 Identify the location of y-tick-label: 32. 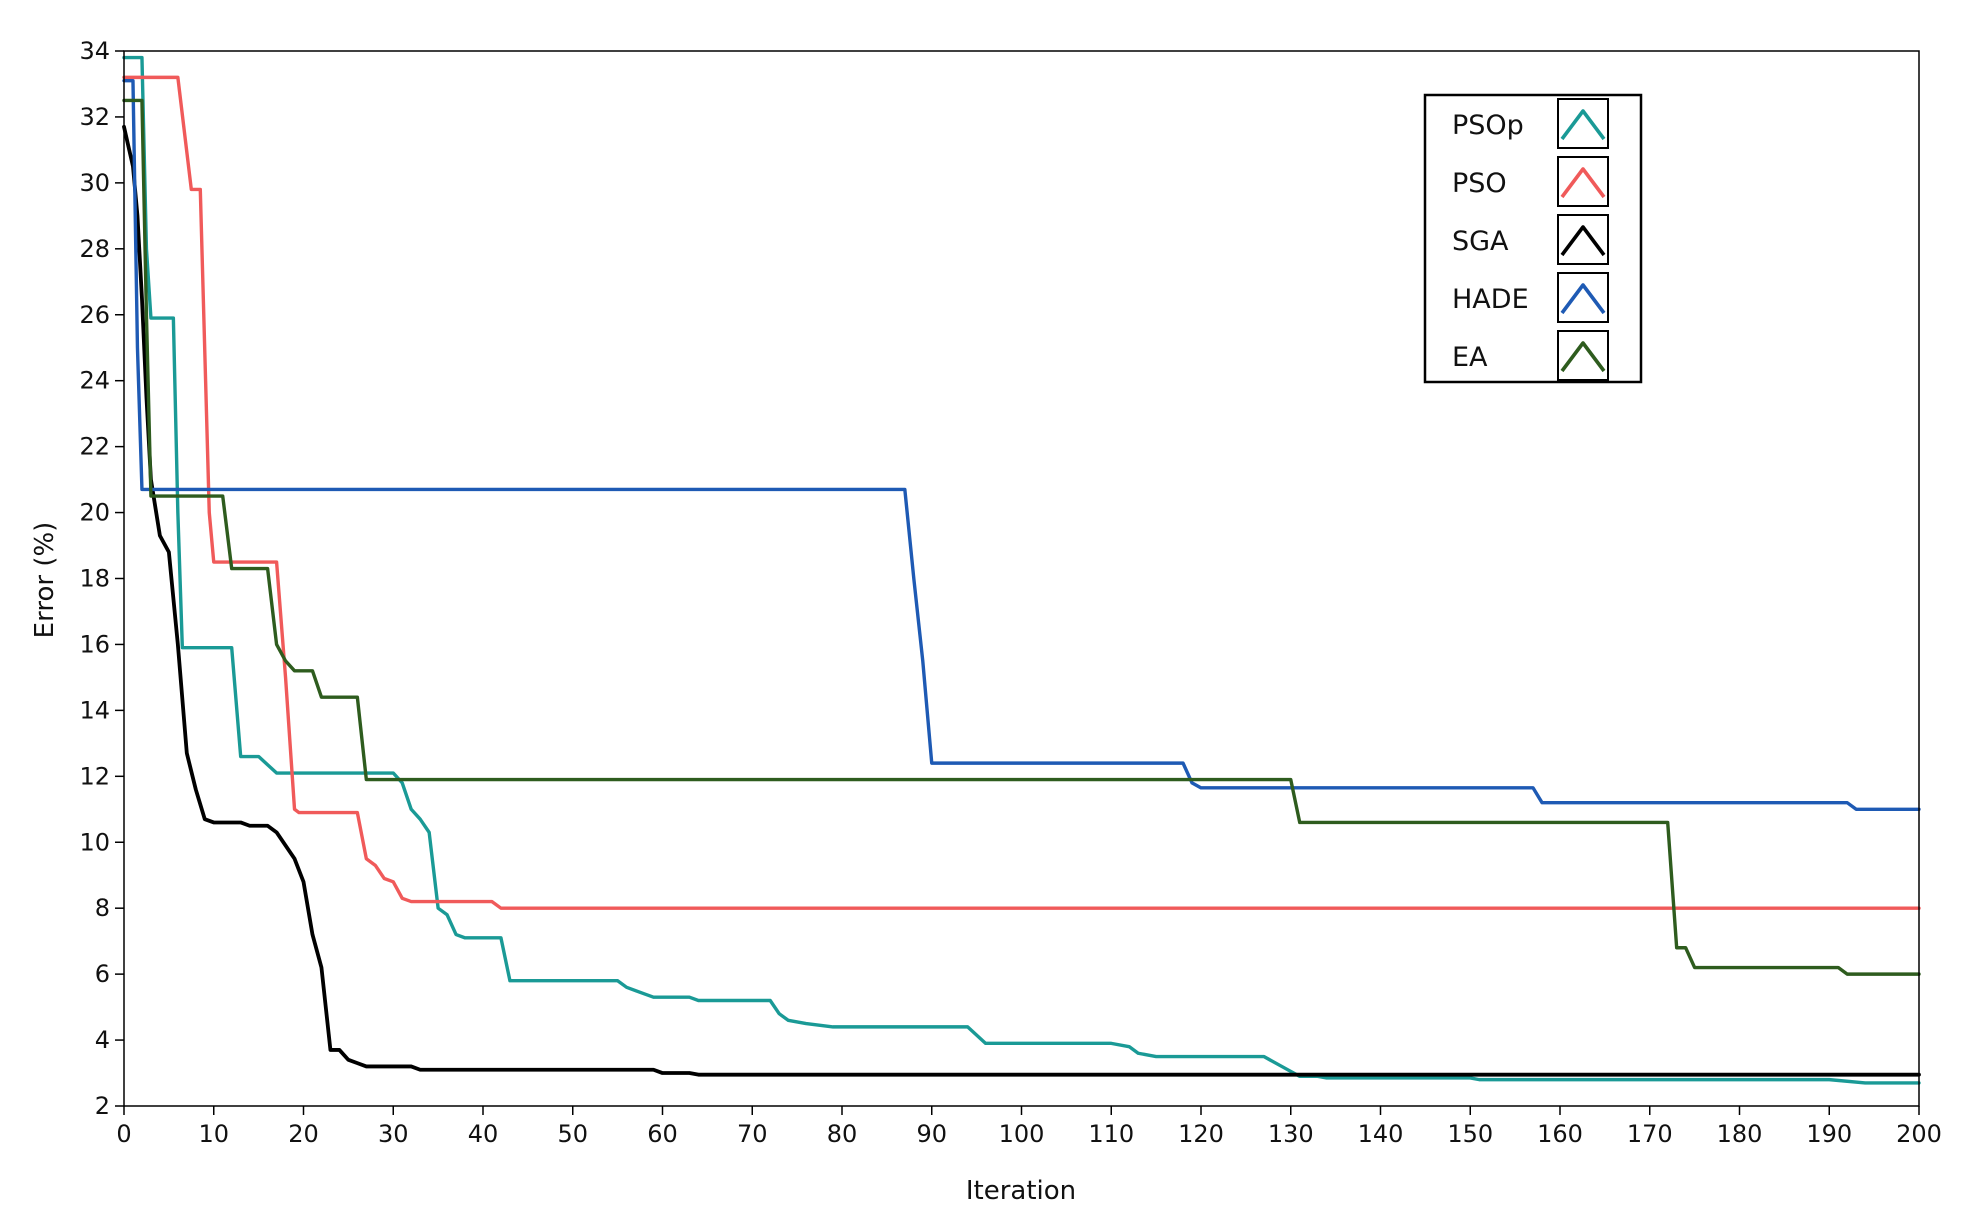
(94, 117).